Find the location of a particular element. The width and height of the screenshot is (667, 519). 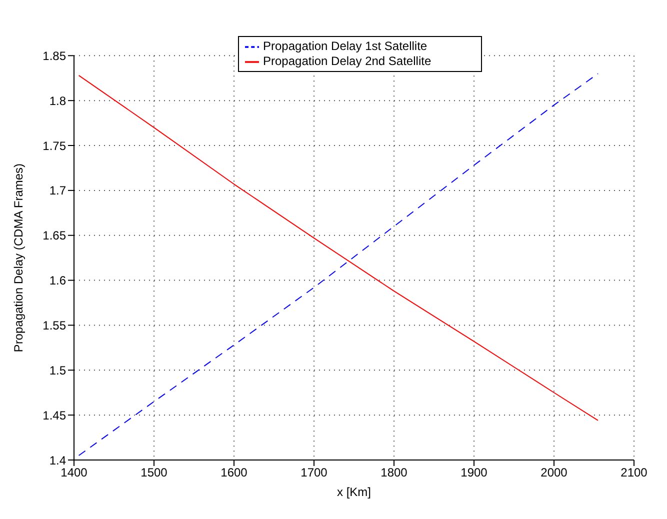

y-tick-label: 1.55 is located at coordinates (54, 325).